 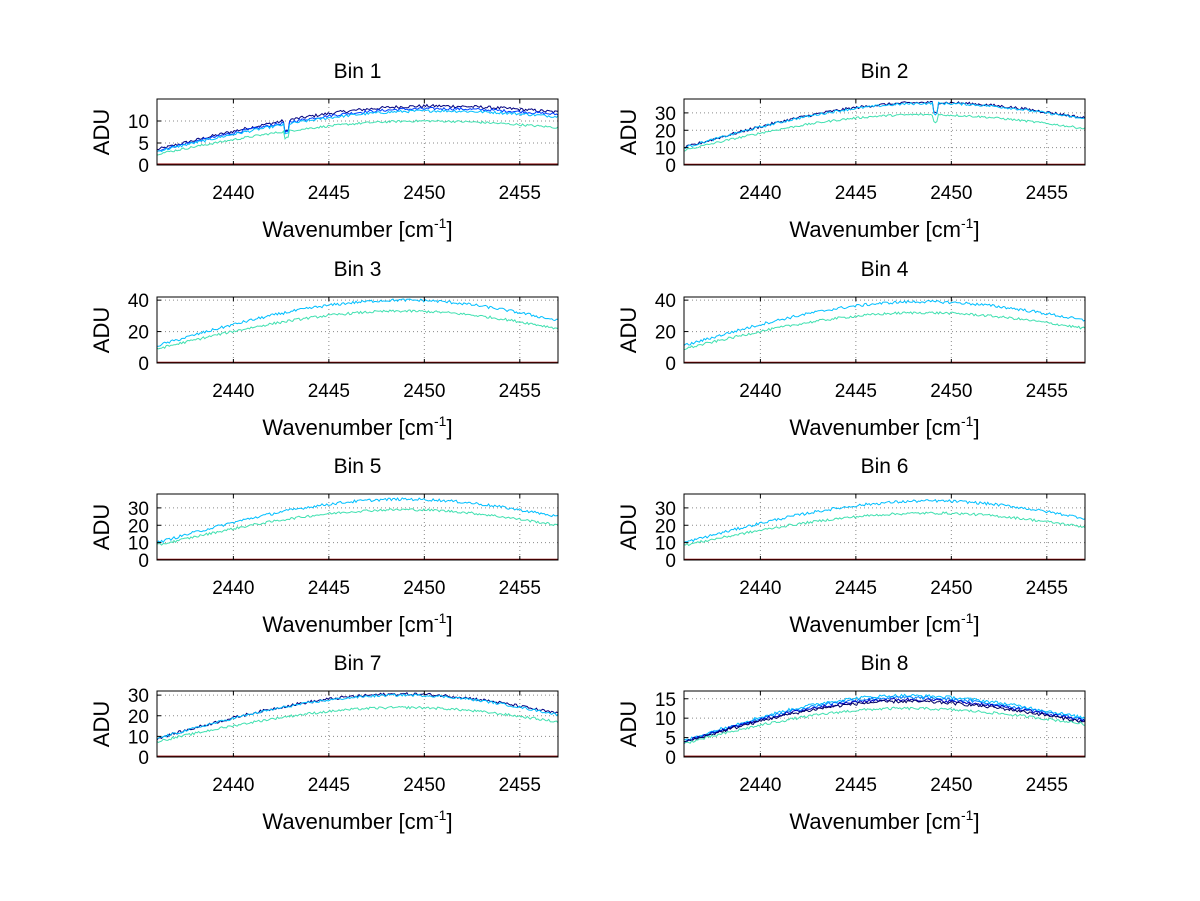 What do you see at coordinates (665, 700) in the screenshot?
I see `y-tick-label: 15` at bounding box center [665, 700].